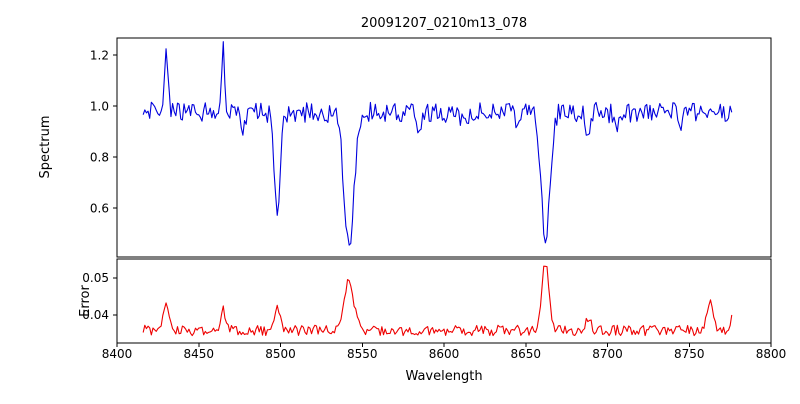 This screenshot has width=800, height=404. What do you see at coordinates (771, 354) in the screenshot?
I see `x-tick-label: 8800` at bounding box center [771, 354].